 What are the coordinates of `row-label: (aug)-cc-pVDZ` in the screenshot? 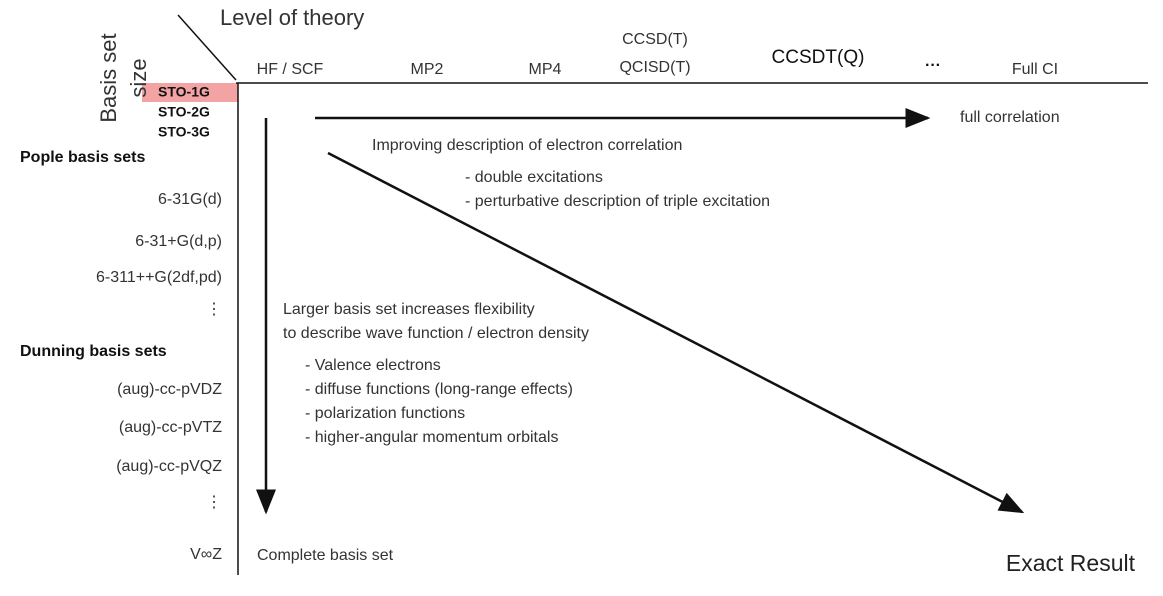 It's located at (169, 389).